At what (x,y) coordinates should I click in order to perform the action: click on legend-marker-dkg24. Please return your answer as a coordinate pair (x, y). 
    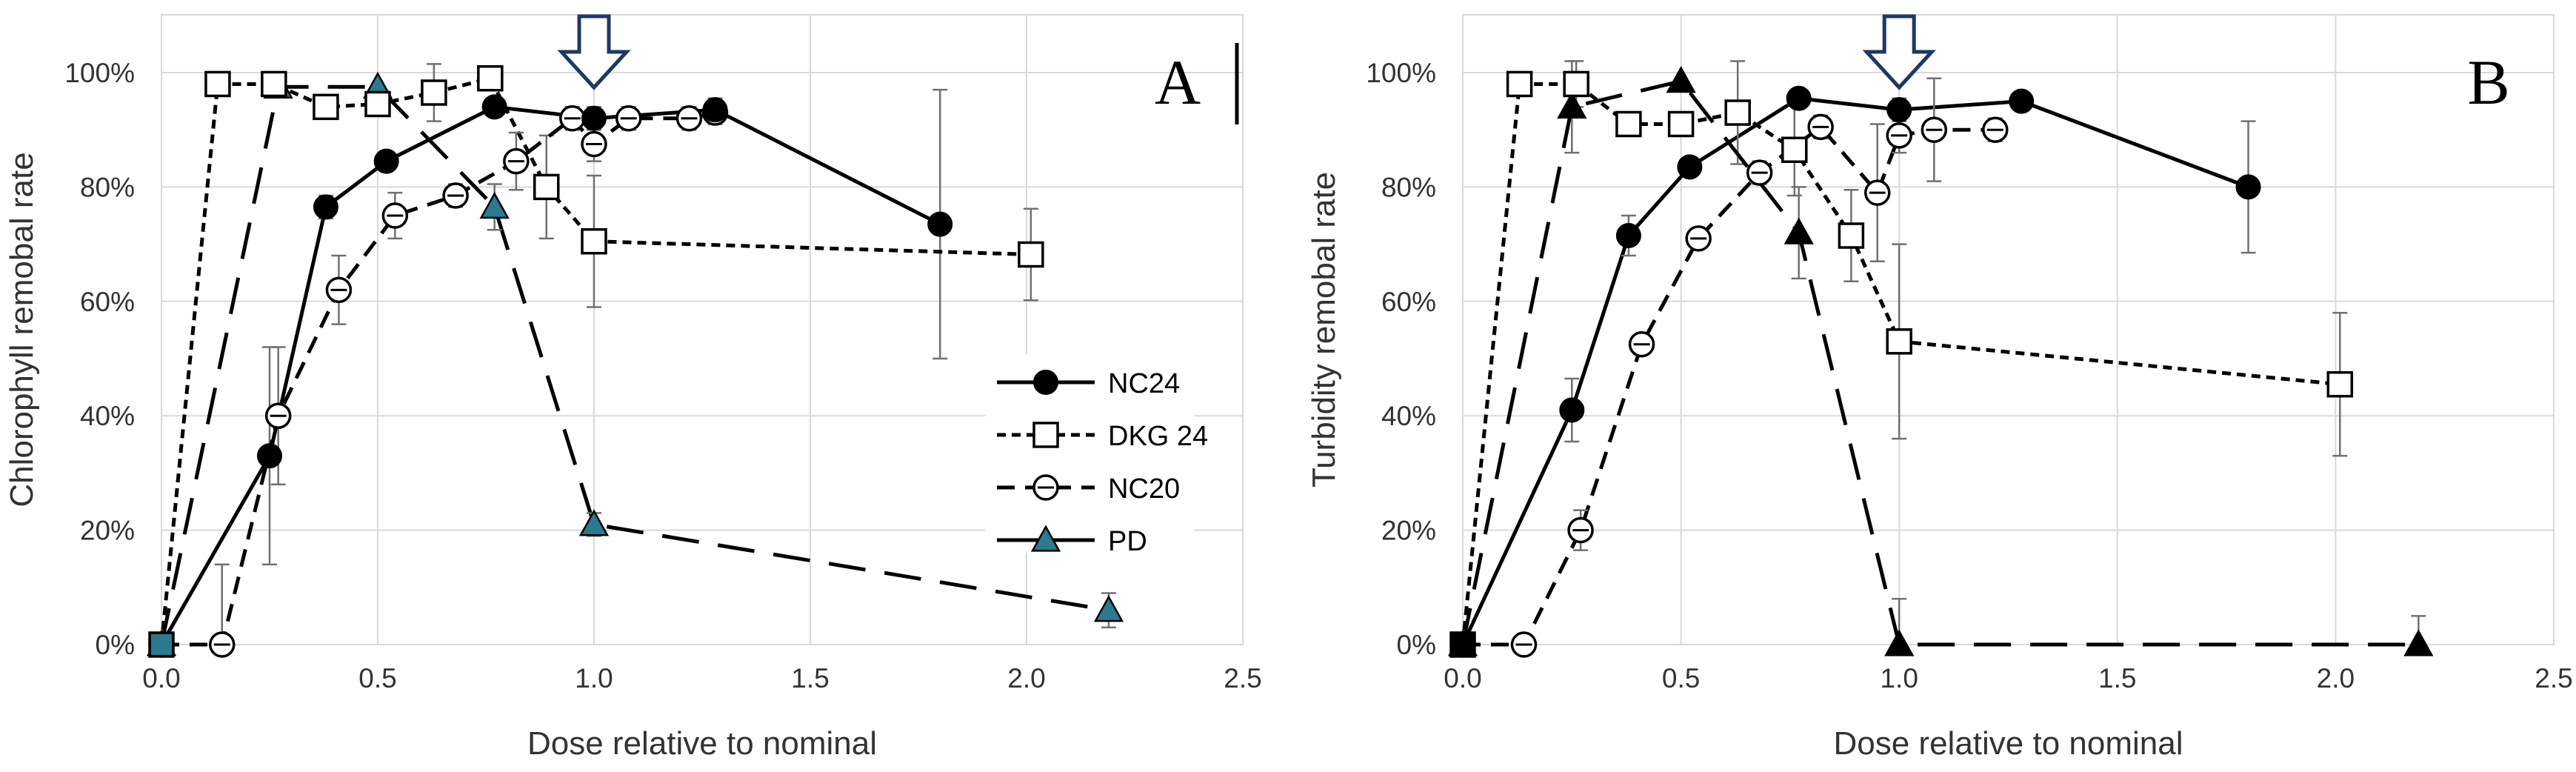
    Looking at the image, I should click on (1045, 435).